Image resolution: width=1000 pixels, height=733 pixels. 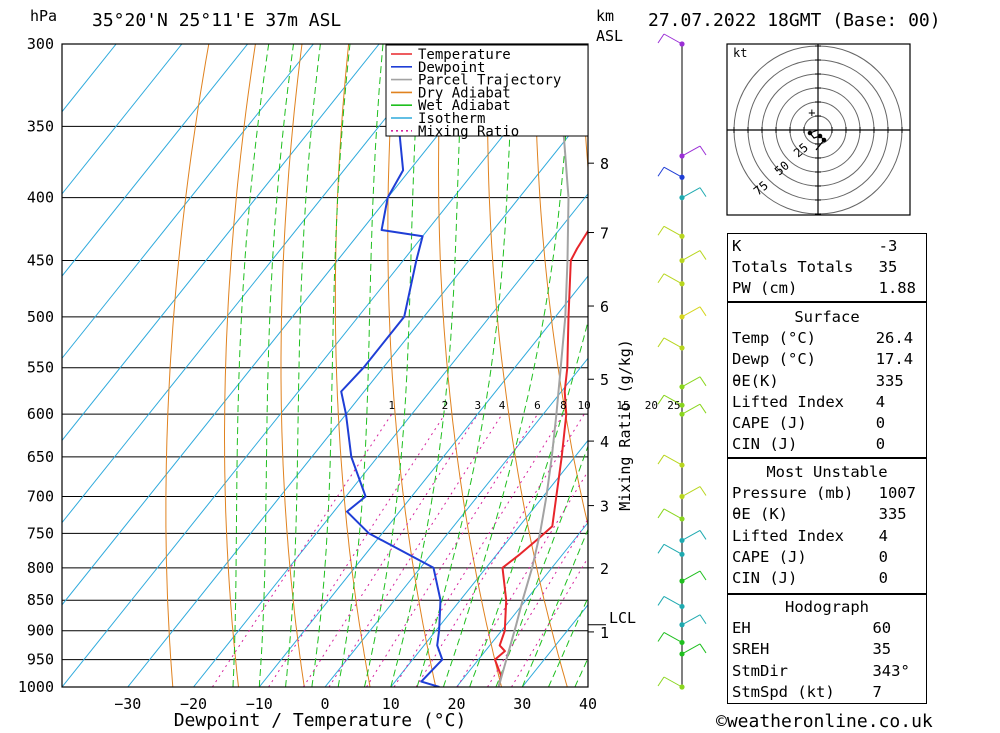 What do you see at coordinates (794, 20) in the screenshot?
I see `datetime-title: 27.07.2022 18GMT (Base: 00)` at bounding box center [794, 20].